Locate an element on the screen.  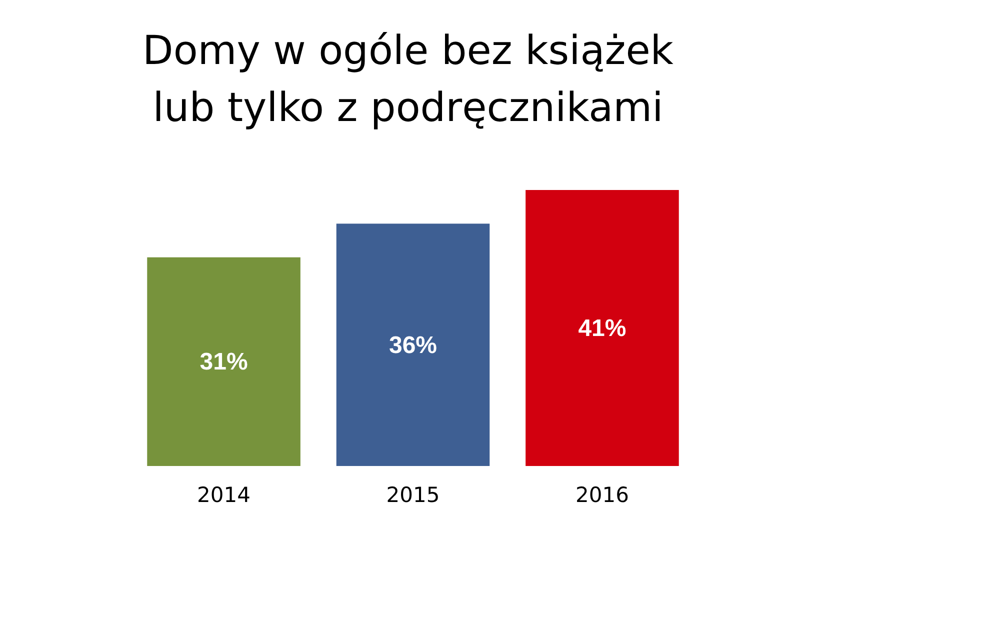
chart-title: Domy w ogóle bez książek lub tylko z podręcznikami is located at coordinates (408, 79).